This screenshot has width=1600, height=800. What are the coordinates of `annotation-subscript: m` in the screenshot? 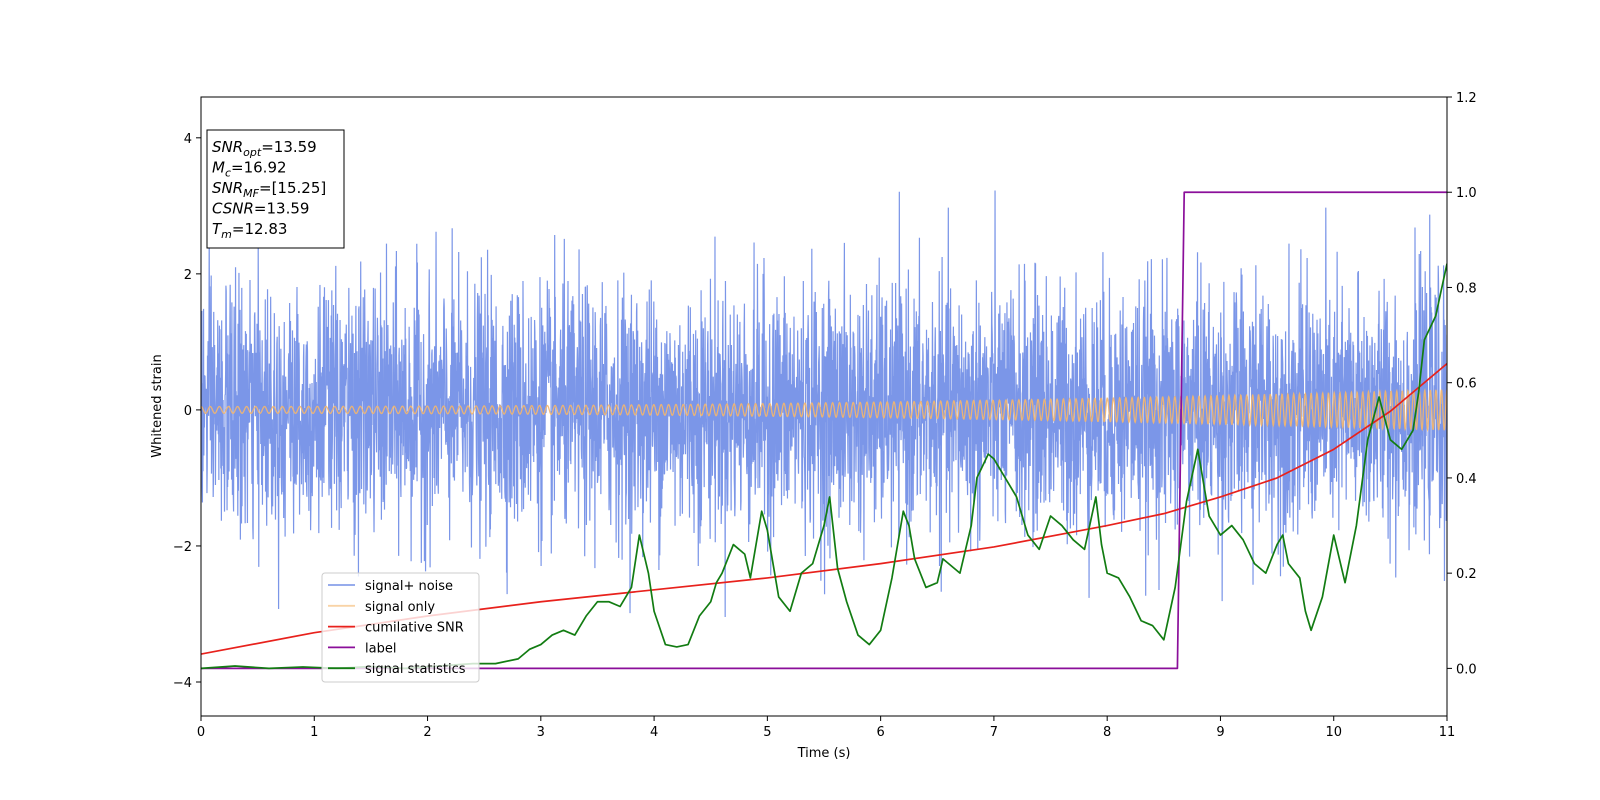 It's located at (226, 234).